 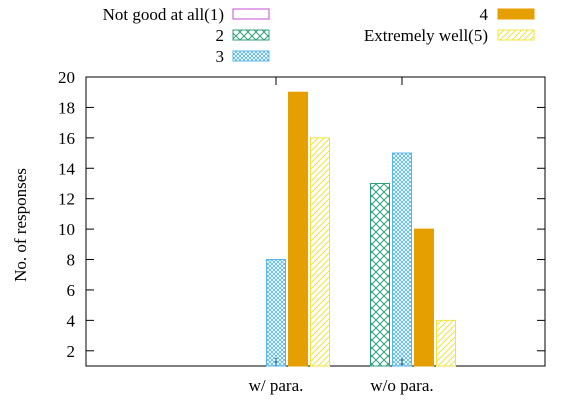 What do you see at coordinates (401, 385) in the screenshot?
I see `x-category-label: w/o para.` at bounding box center [401, 385].